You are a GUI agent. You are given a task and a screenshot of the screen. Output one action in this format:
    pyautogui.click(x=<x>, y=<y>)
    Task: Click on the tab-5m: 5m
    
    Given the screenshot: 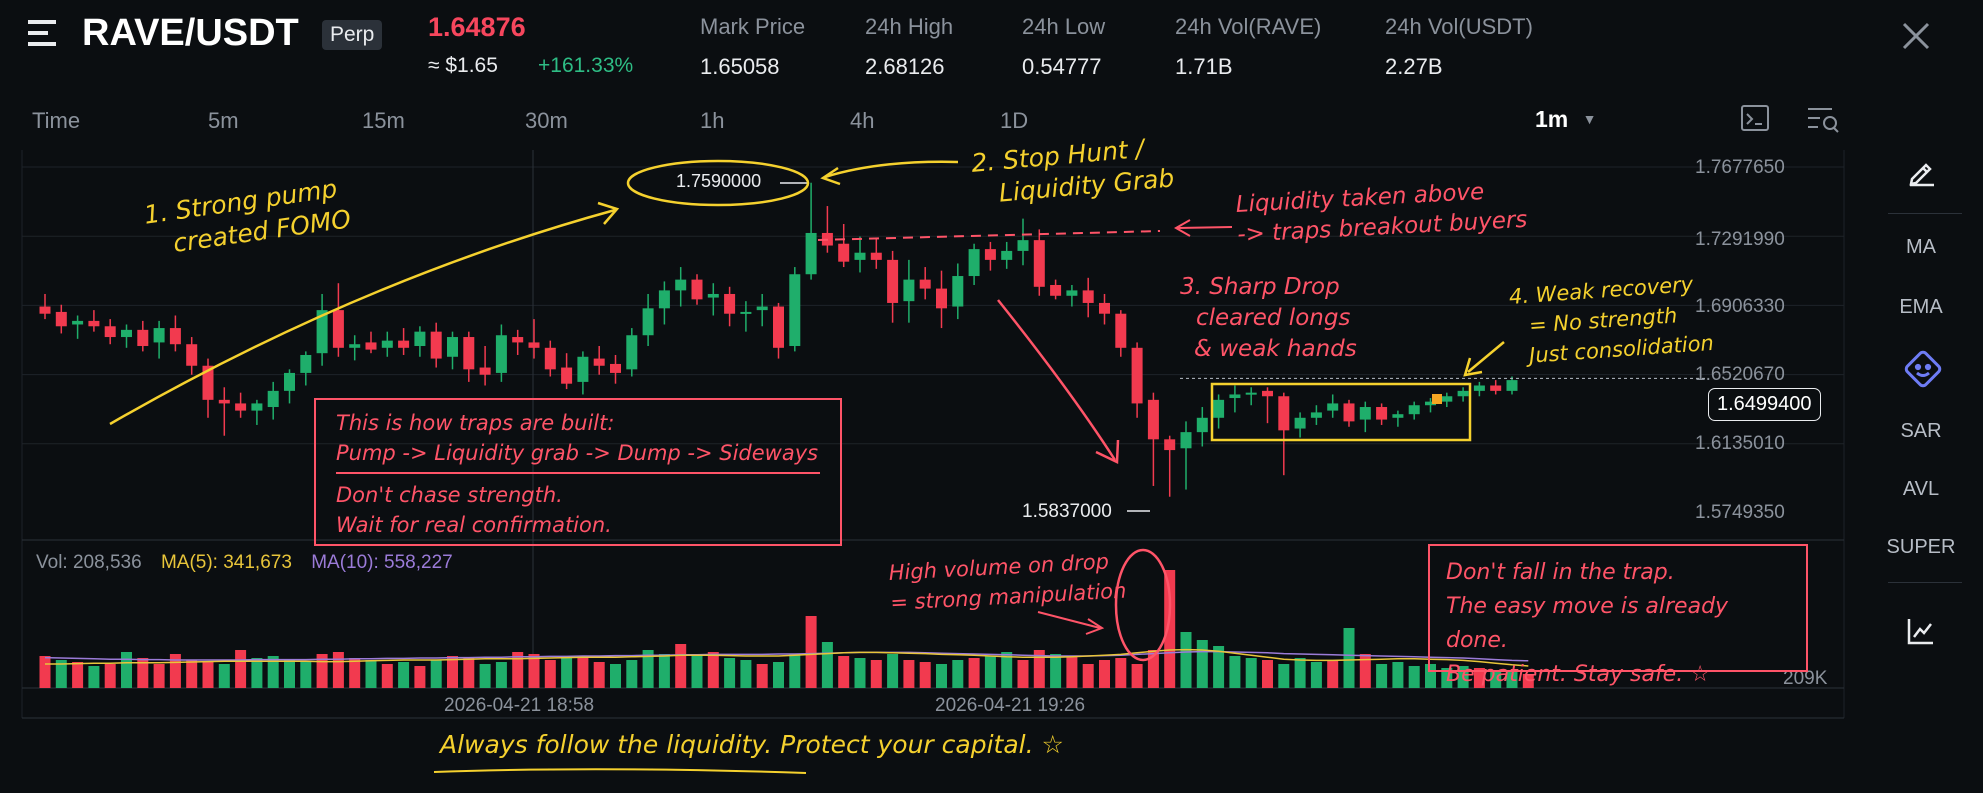 What is the action you would take?
    pyautogui.click(x=223, y=120)
    